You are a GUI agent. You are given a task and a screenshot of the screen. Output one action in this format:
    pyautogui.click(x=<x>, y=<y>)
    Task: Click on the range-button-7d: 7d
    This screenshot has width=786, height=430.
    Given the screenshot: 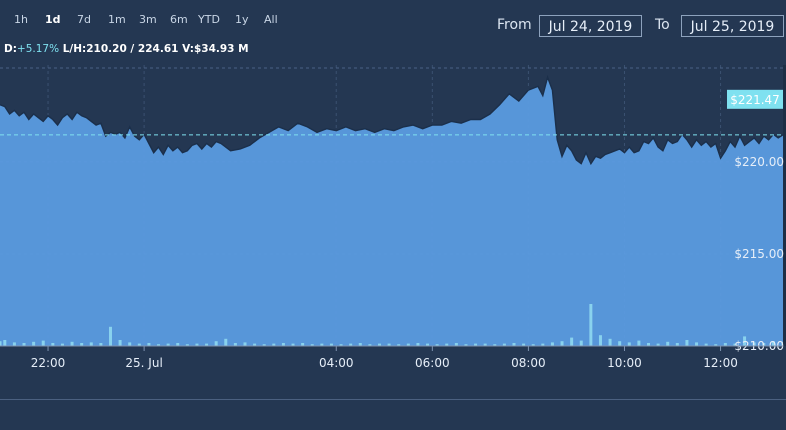 What is the action you would take?
    pyautogui.click(x=84, y=19)
    